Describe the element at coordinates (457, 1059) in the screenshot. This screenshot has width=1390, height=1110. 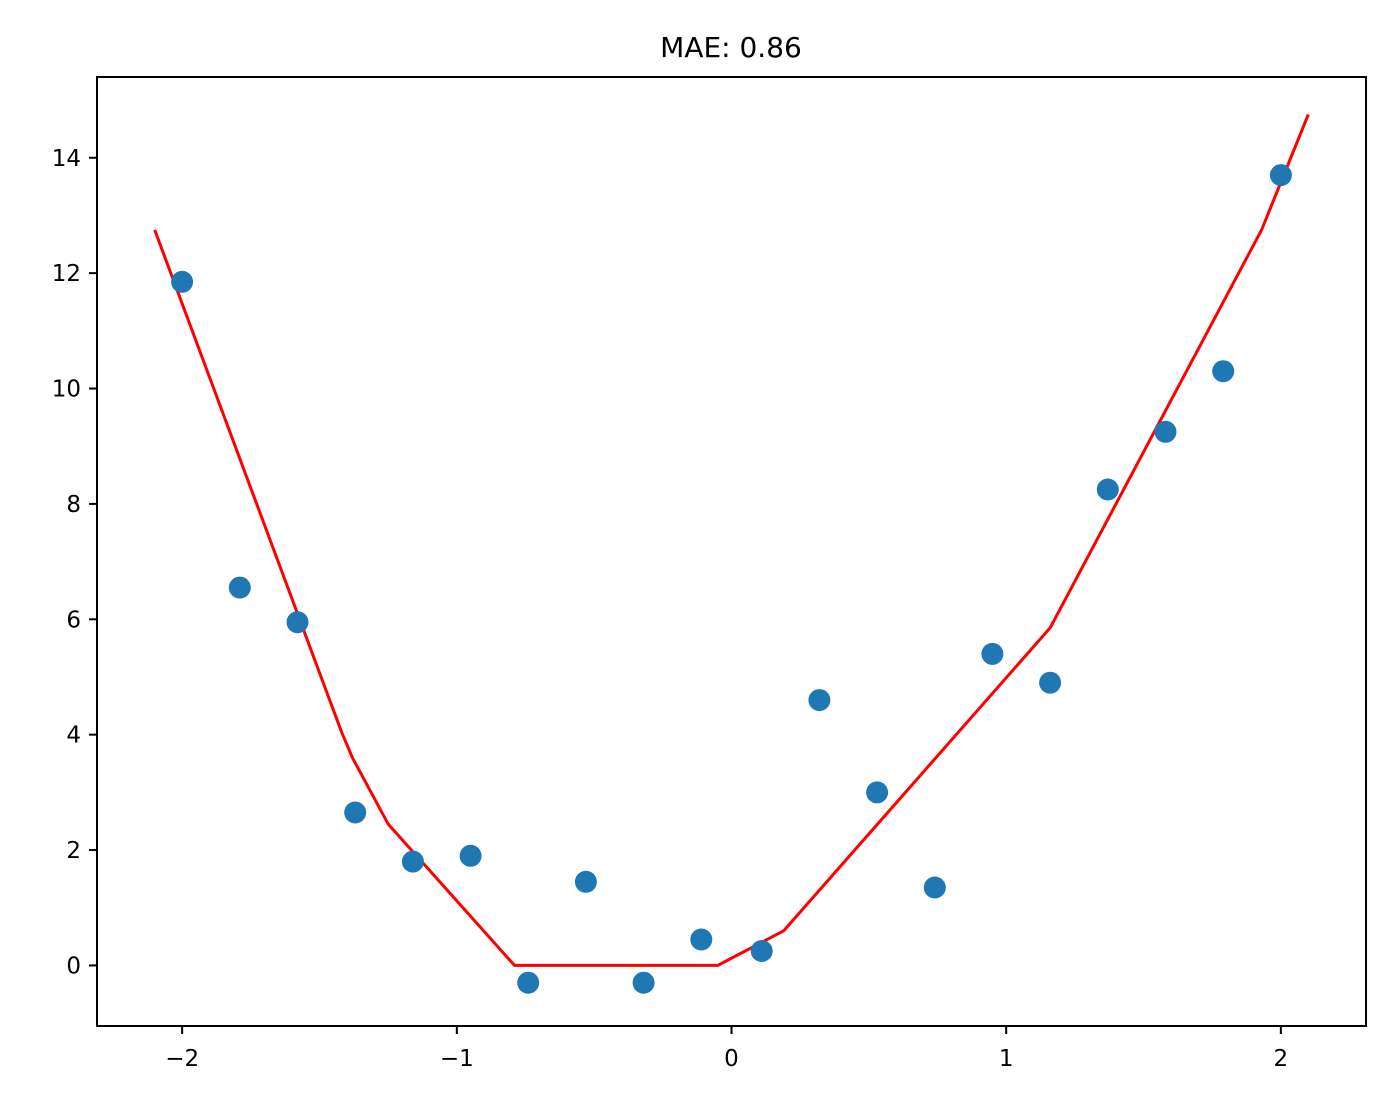
I see `x-tick-label: −1` at that location.